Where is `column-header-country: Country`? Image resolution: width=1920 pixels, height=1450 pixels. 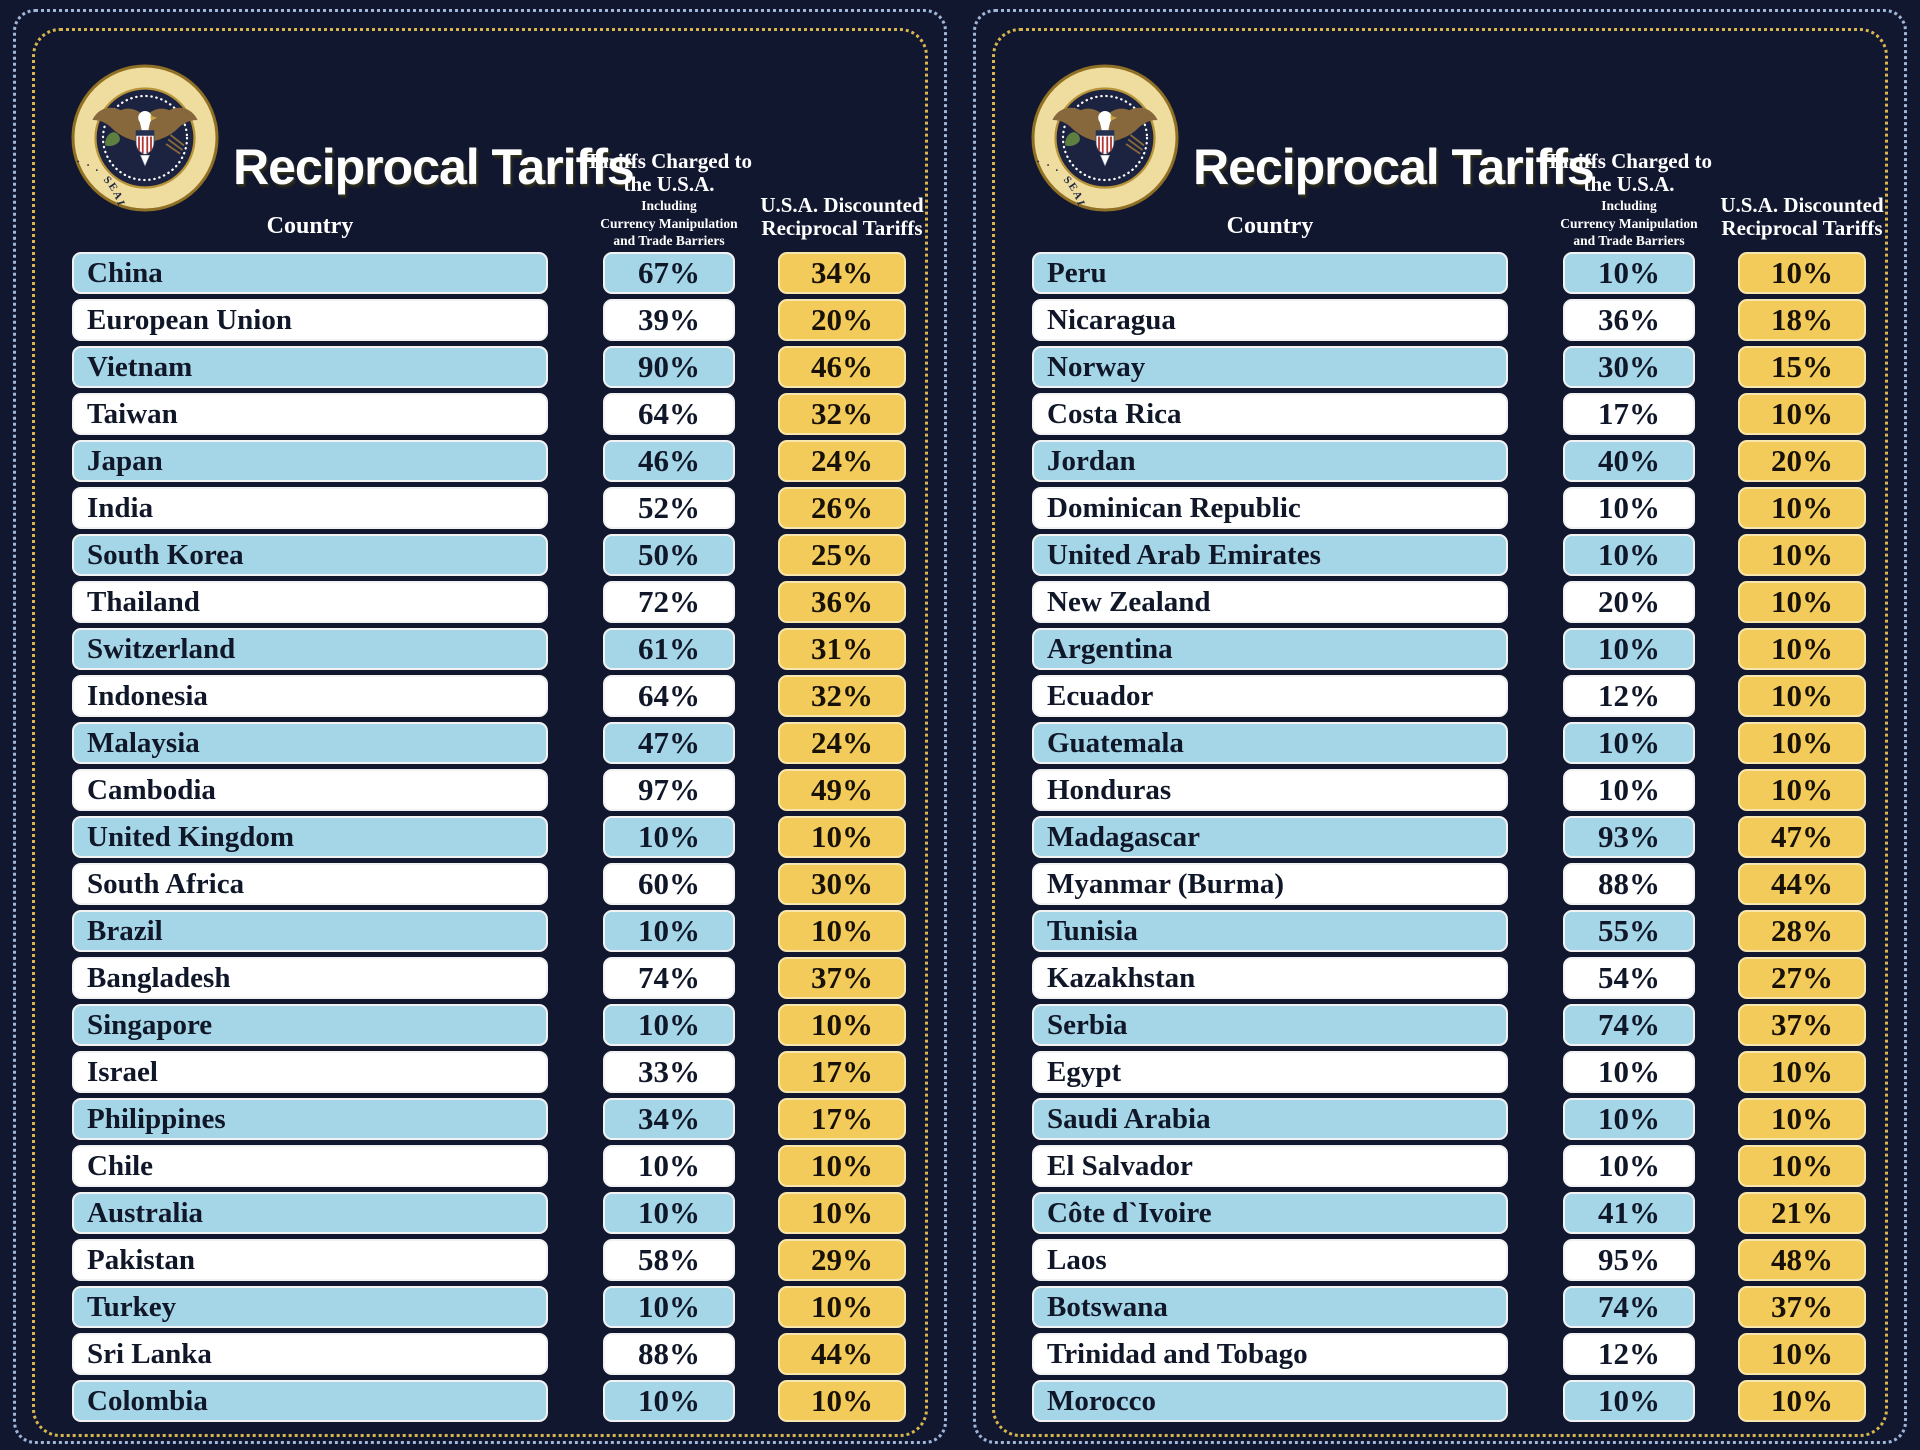
column-header-country: Country is located at coordinates (1270, 226).